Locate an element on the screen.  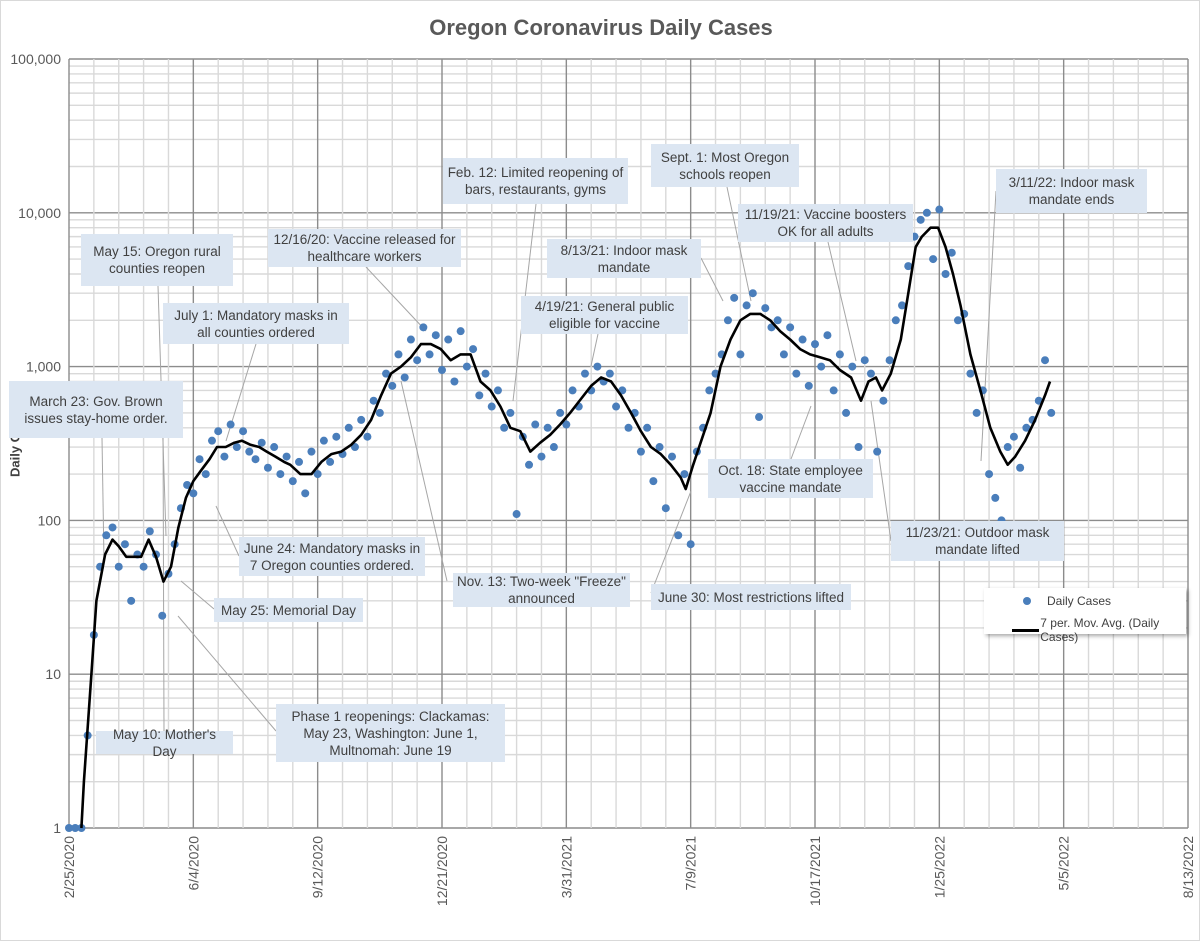
legend-entry-moving-average: 7 per. Mov. Avg. (Daily Cases) is located at coordinates (1085, 630).